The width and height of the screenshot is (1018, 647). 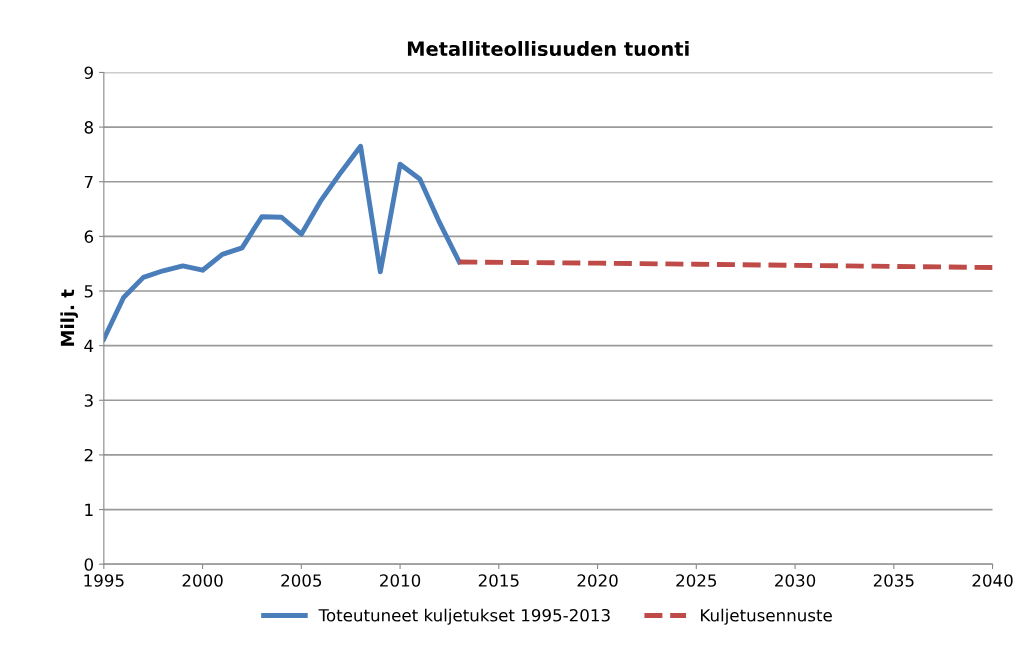 What do you see at coordinates (766, 616) in the screenshot?
I see `legend-label: Kuljetusennuste` at bounding box center [766, 616].